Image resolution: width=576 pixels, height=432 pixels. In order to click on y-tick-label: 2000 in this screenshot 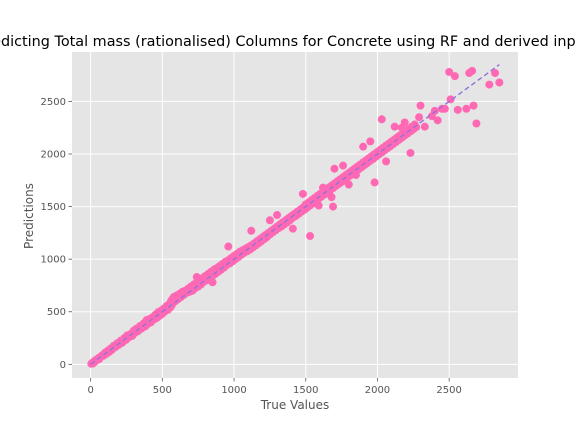, I will do `click(53, 155)`.